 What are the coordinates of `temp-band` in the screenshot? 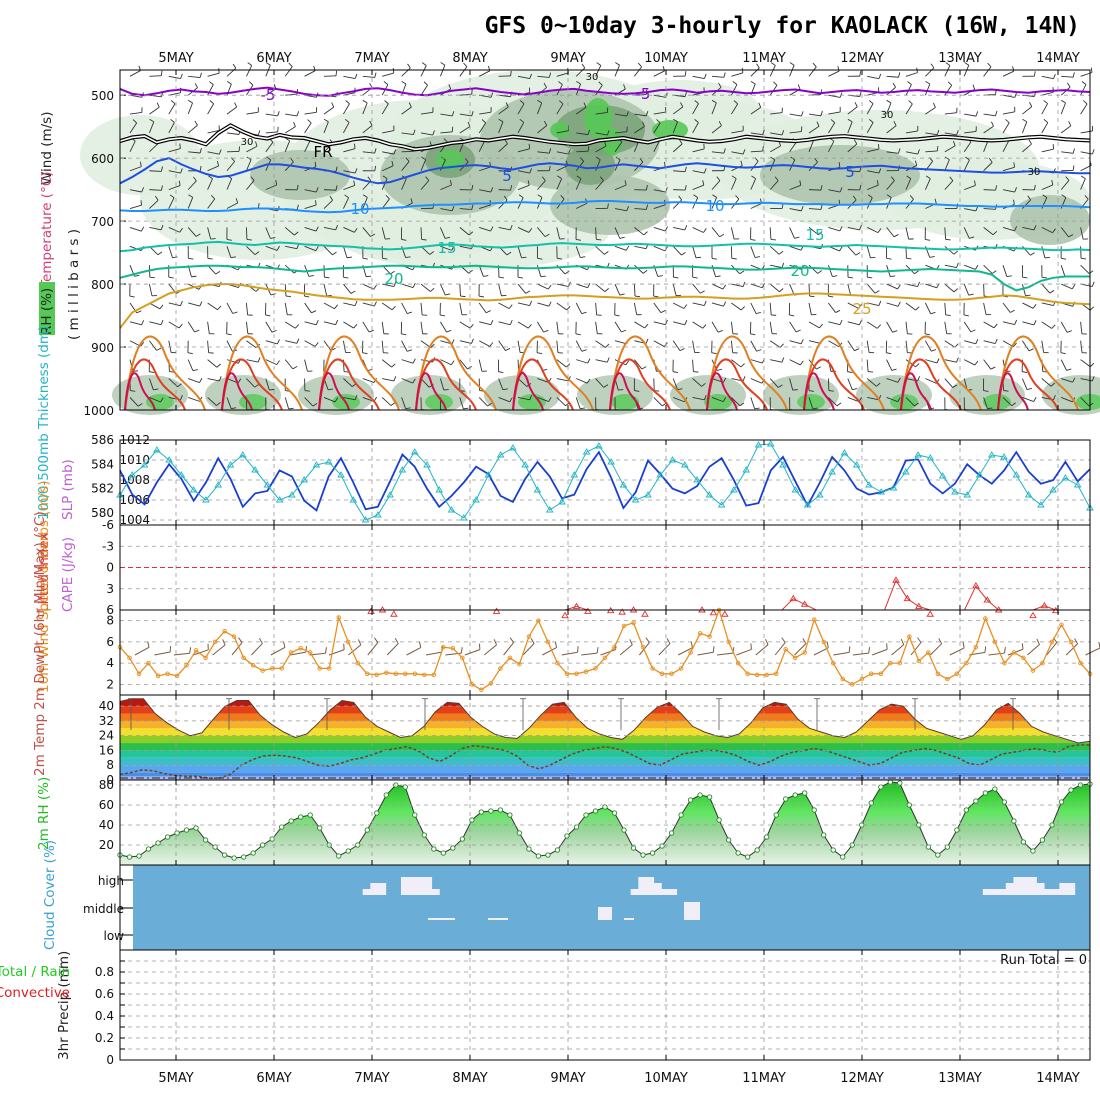 It's located at (605, 754).